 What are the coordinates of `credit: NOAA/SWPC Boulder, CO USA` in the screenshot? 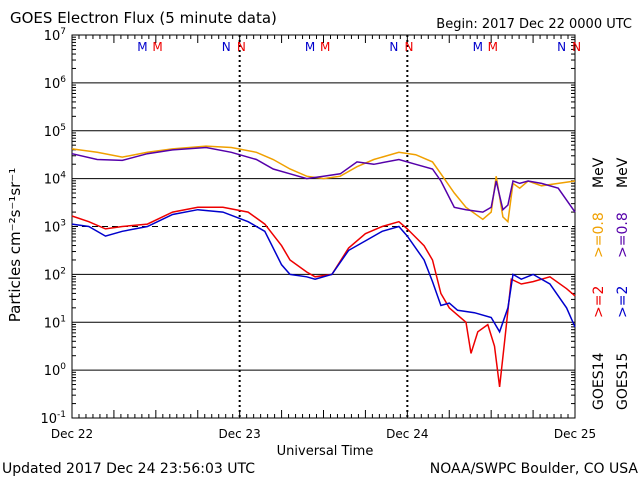 It's located at (534, 469).